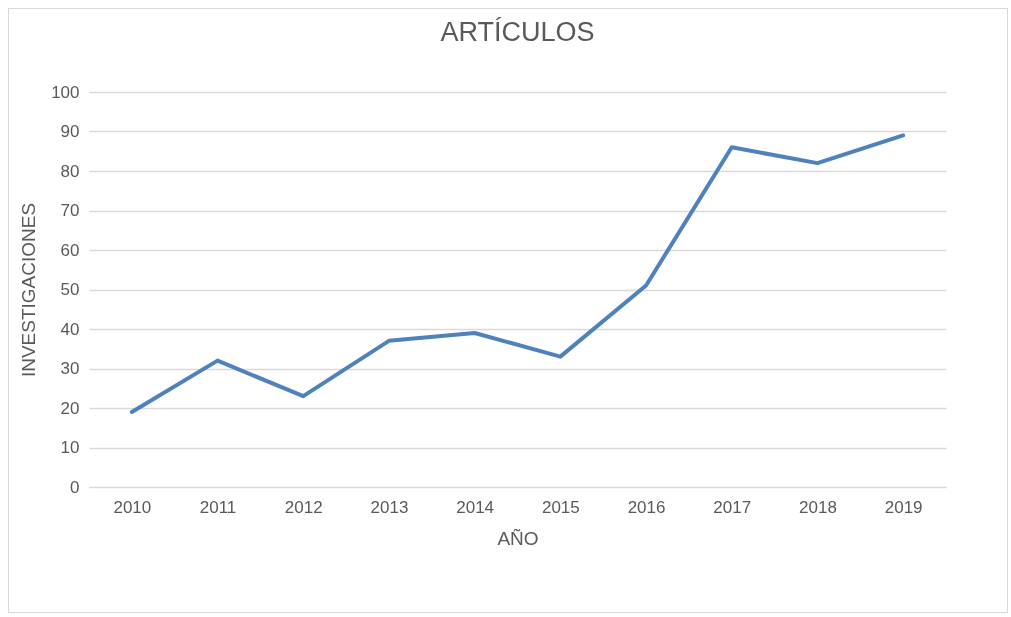  I want to click on y-tick-label: 0, so click(75, 487).